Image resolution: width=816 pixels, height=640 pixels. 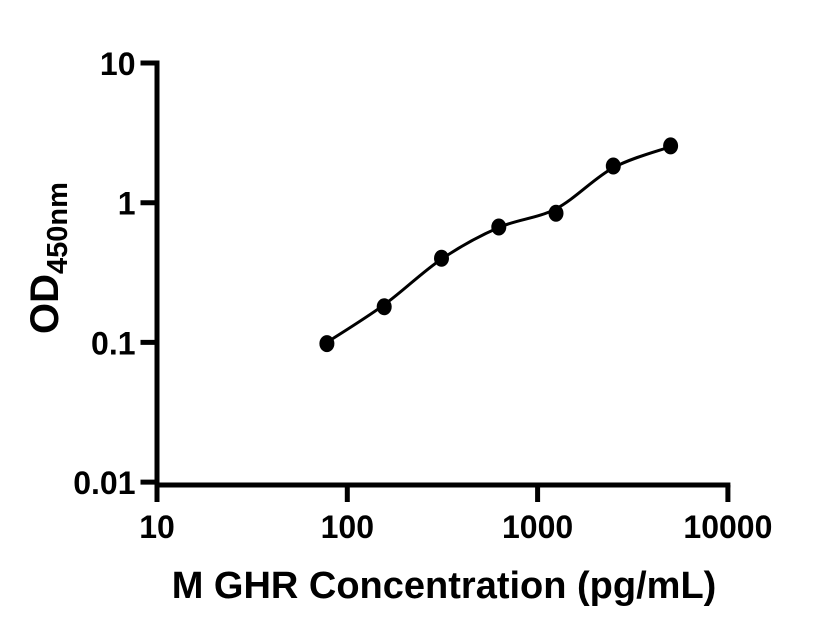 What do you see at coordinates (127, 204) in the screenshot?
I see `y-tick-label: 1` at bounding box center [127, 204].